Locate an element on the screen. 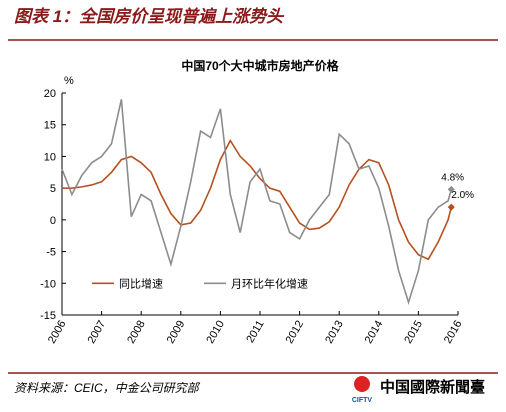 The width and height of the screenshot is (506, 412). y-tick-label: -15 is located at coordinates (48, 316).